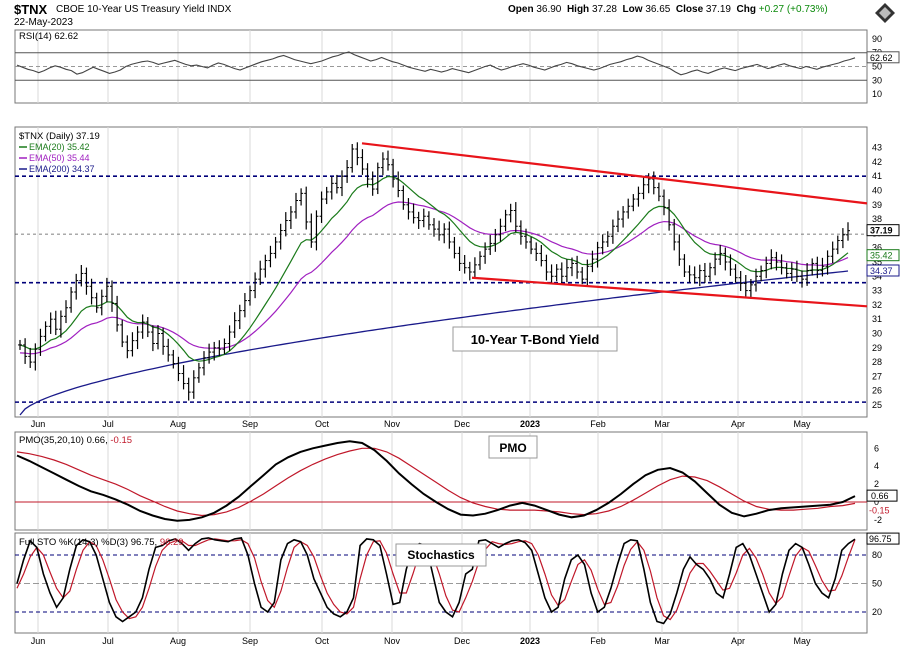 This screenshot has height=650, width=900. I want to click on rsi-title: RSI(14) 62.62, so click(48, 36).